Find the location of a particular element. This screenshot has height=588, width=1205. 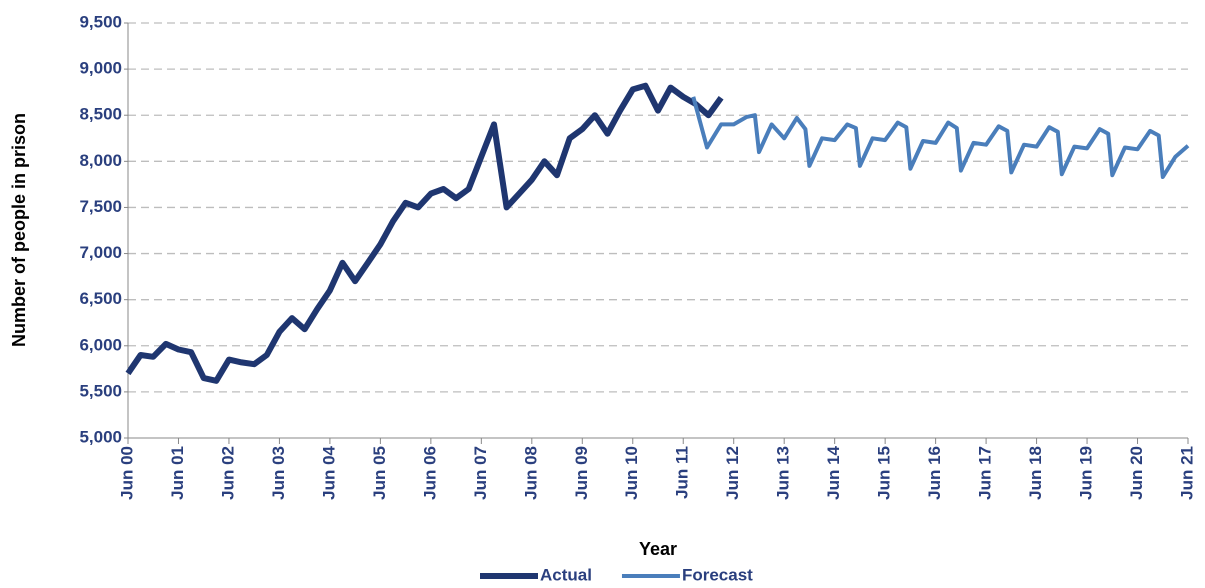

legend-label: Actual is located at coordinates (566, 574).